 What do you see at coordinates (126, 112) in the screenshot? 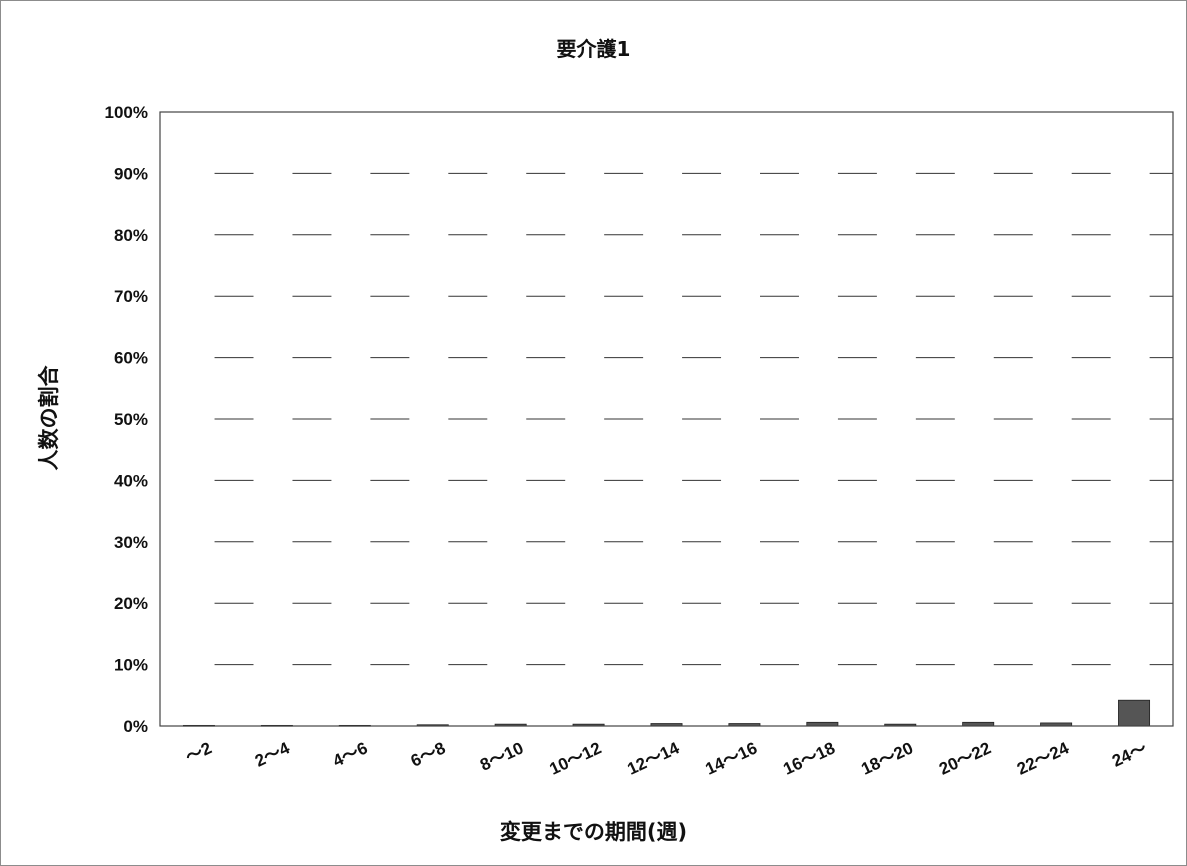
I see `y-tick-label: 100%` at bounding box center [126, 112].